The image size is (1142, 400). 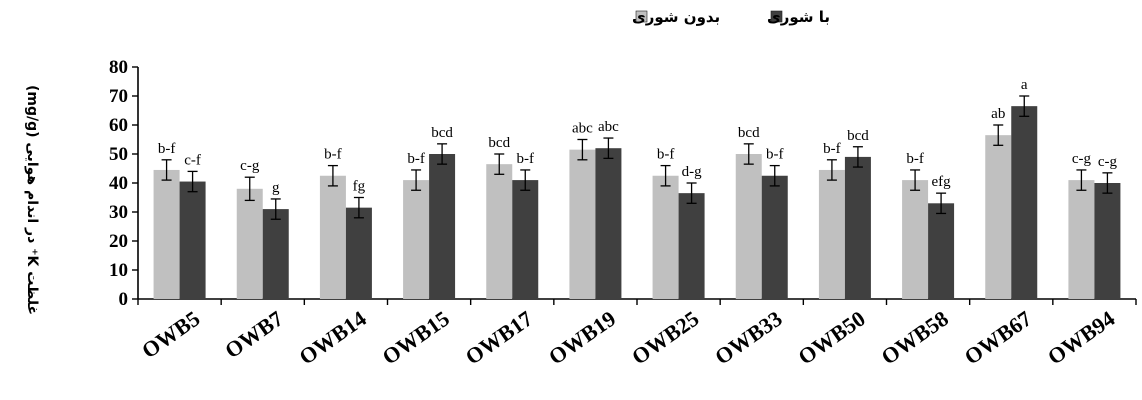 What do you see at coordinates (332, 338) in the screenshot?
I see `category-label: OWB14` at bounding box center [332, 338].